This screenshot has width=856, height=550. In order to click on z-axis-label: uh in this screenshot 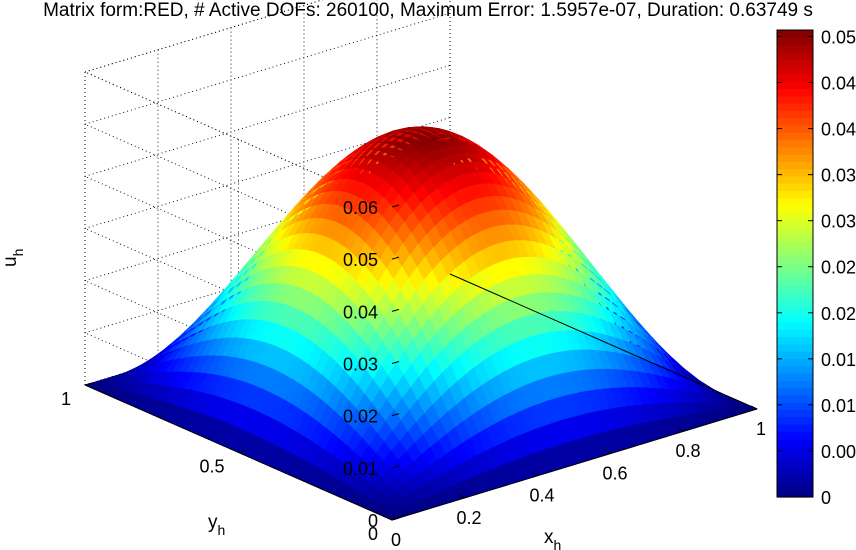, I will do `click(13, 258)`.